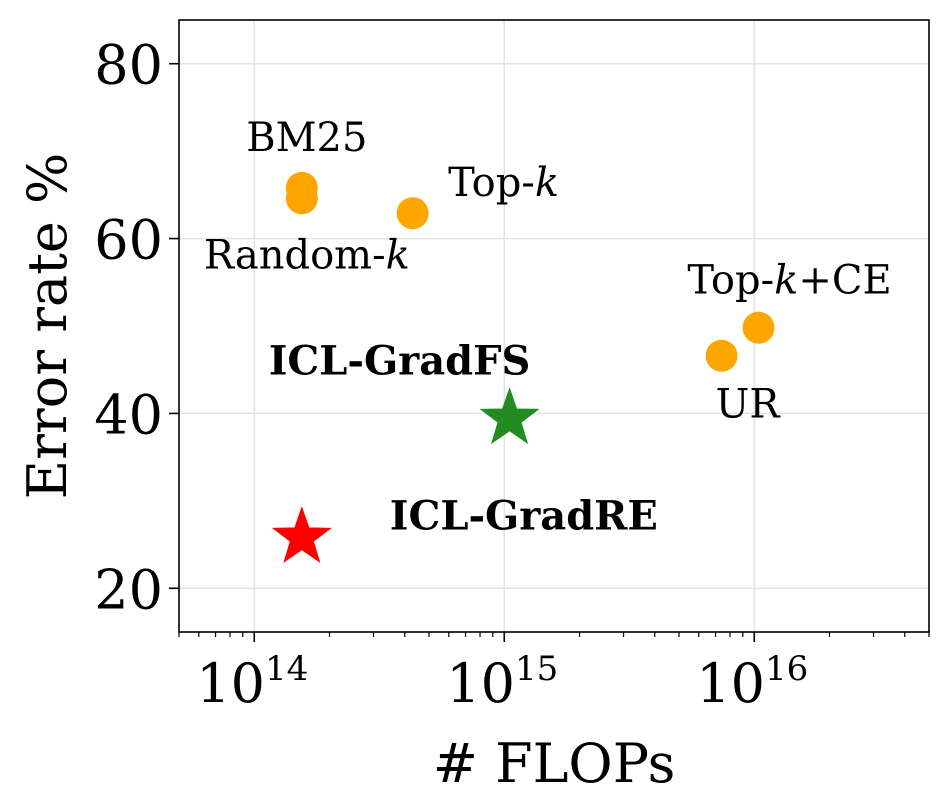 Image resolution: width=947 pixels, height=811 pixels. What do you see at coordinates (252, 682) in the screenshot?
I see `x-tick-label: 1014` at bounding box center [252, 682].